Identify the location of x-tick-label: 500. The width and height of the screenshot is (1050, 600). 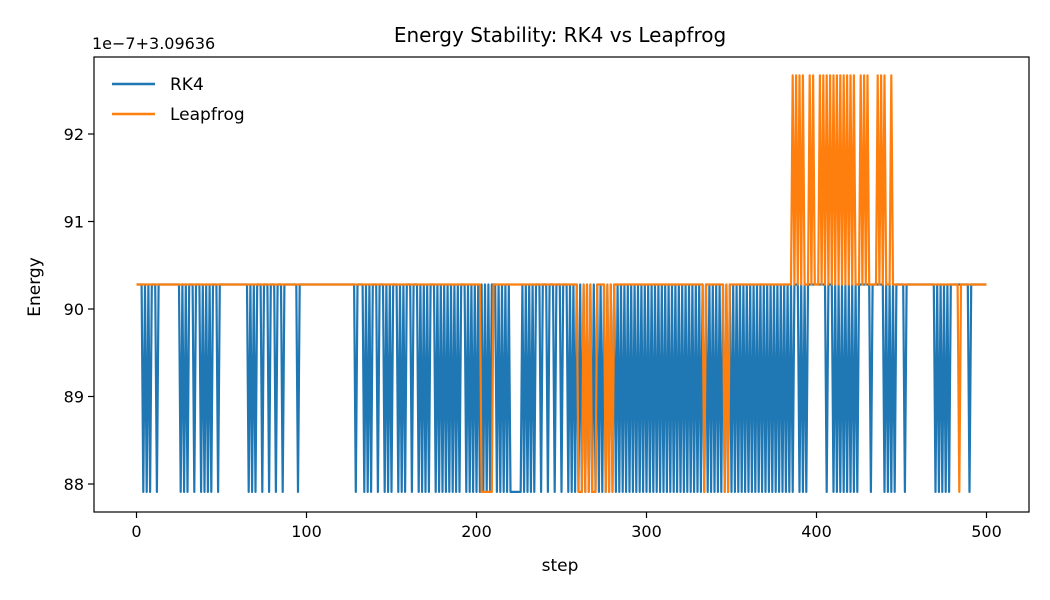
(986, 531).